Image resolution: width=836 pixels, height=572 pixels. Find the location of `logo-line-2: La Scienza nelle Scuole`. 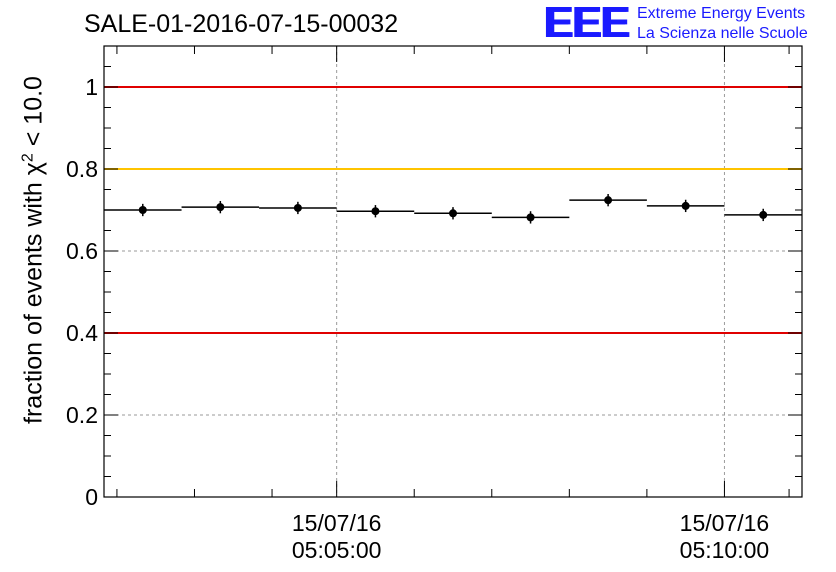

logo-line-2: La Scienza nelle Scuole is located at coordinates (722, 33).